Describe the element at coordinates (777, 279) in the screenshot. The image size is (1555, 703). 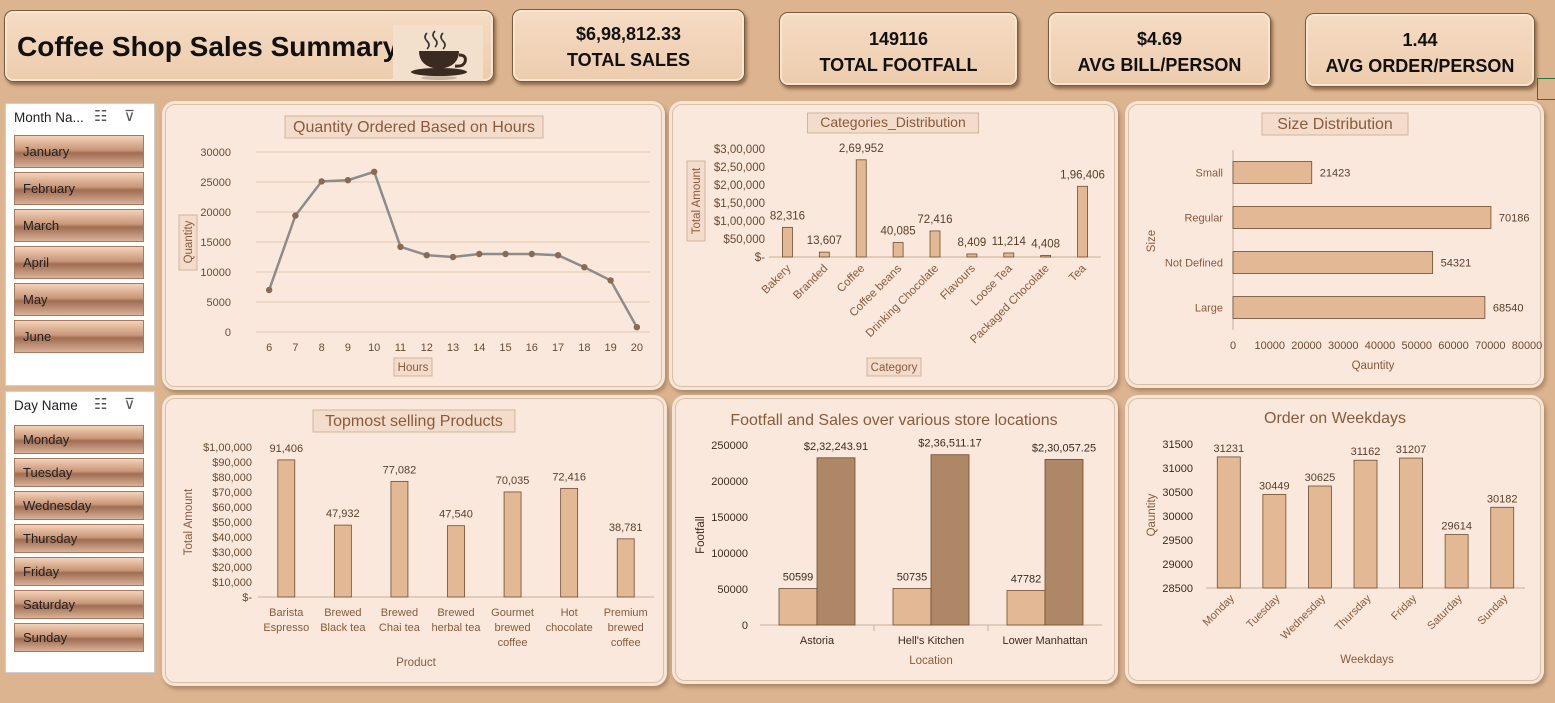
I see `x-tick-label: Bakery` at that location.